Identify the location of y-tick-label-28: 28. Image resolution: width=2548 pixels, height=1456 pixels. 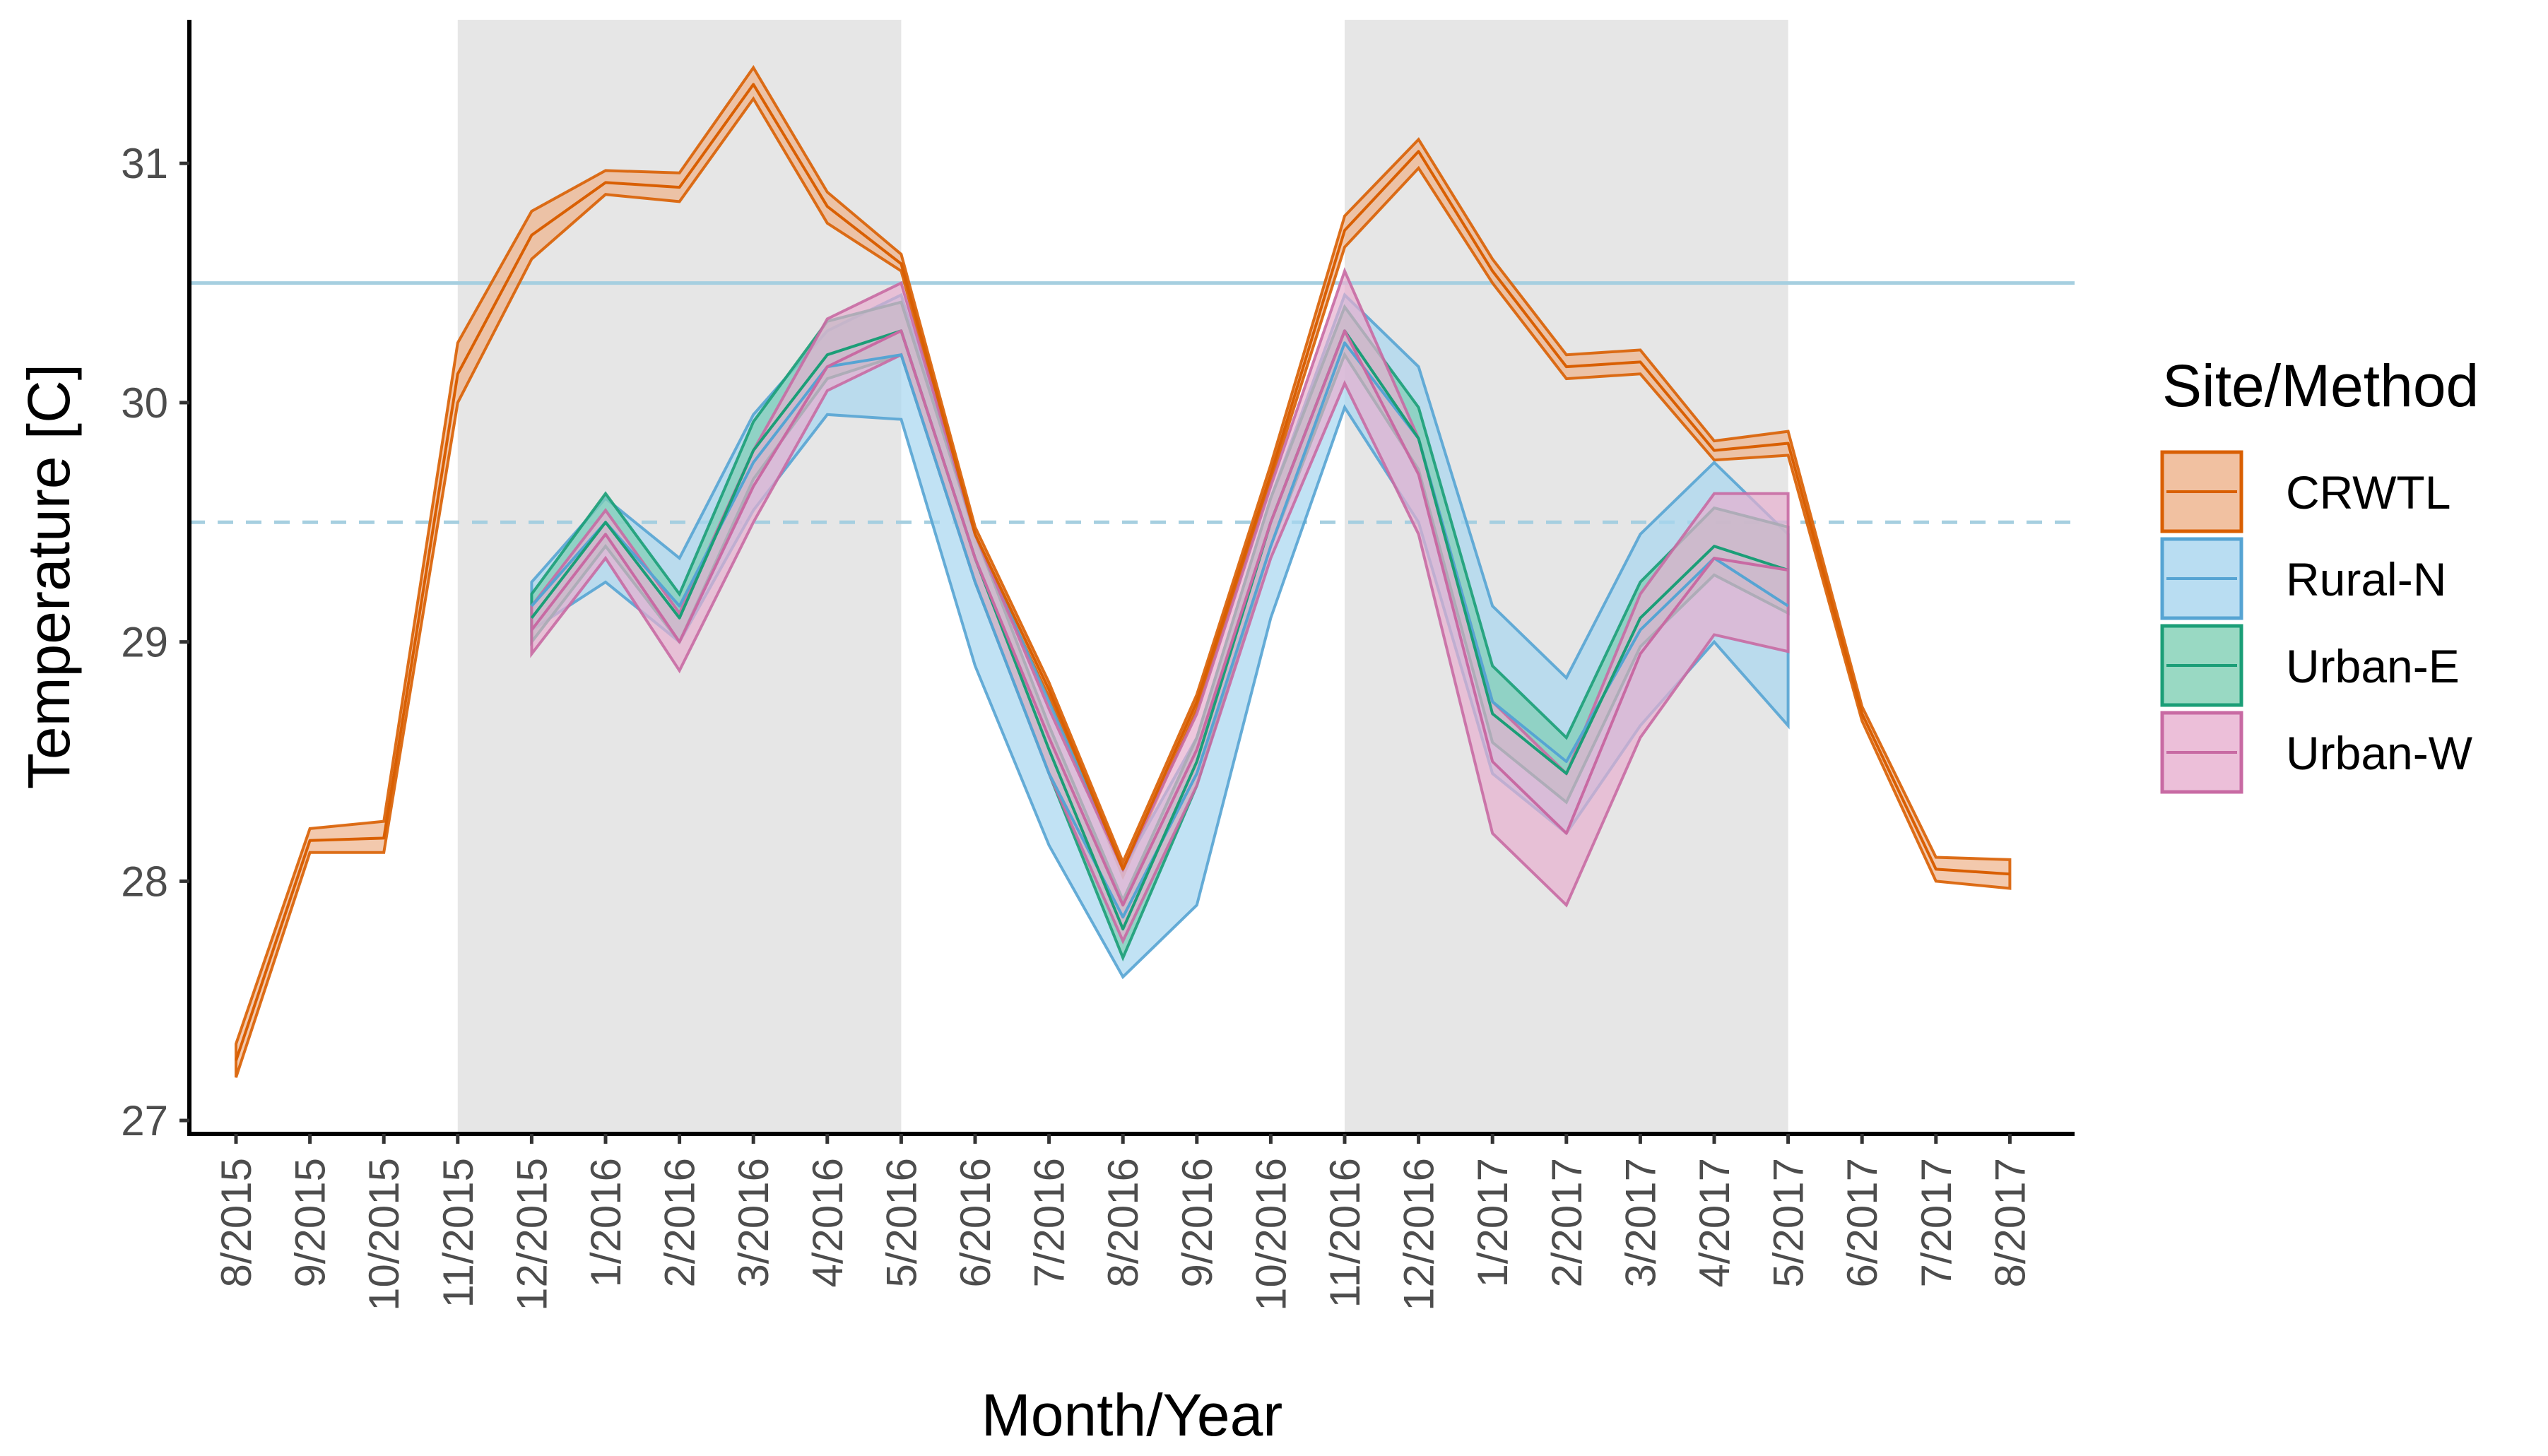
(144, 881).